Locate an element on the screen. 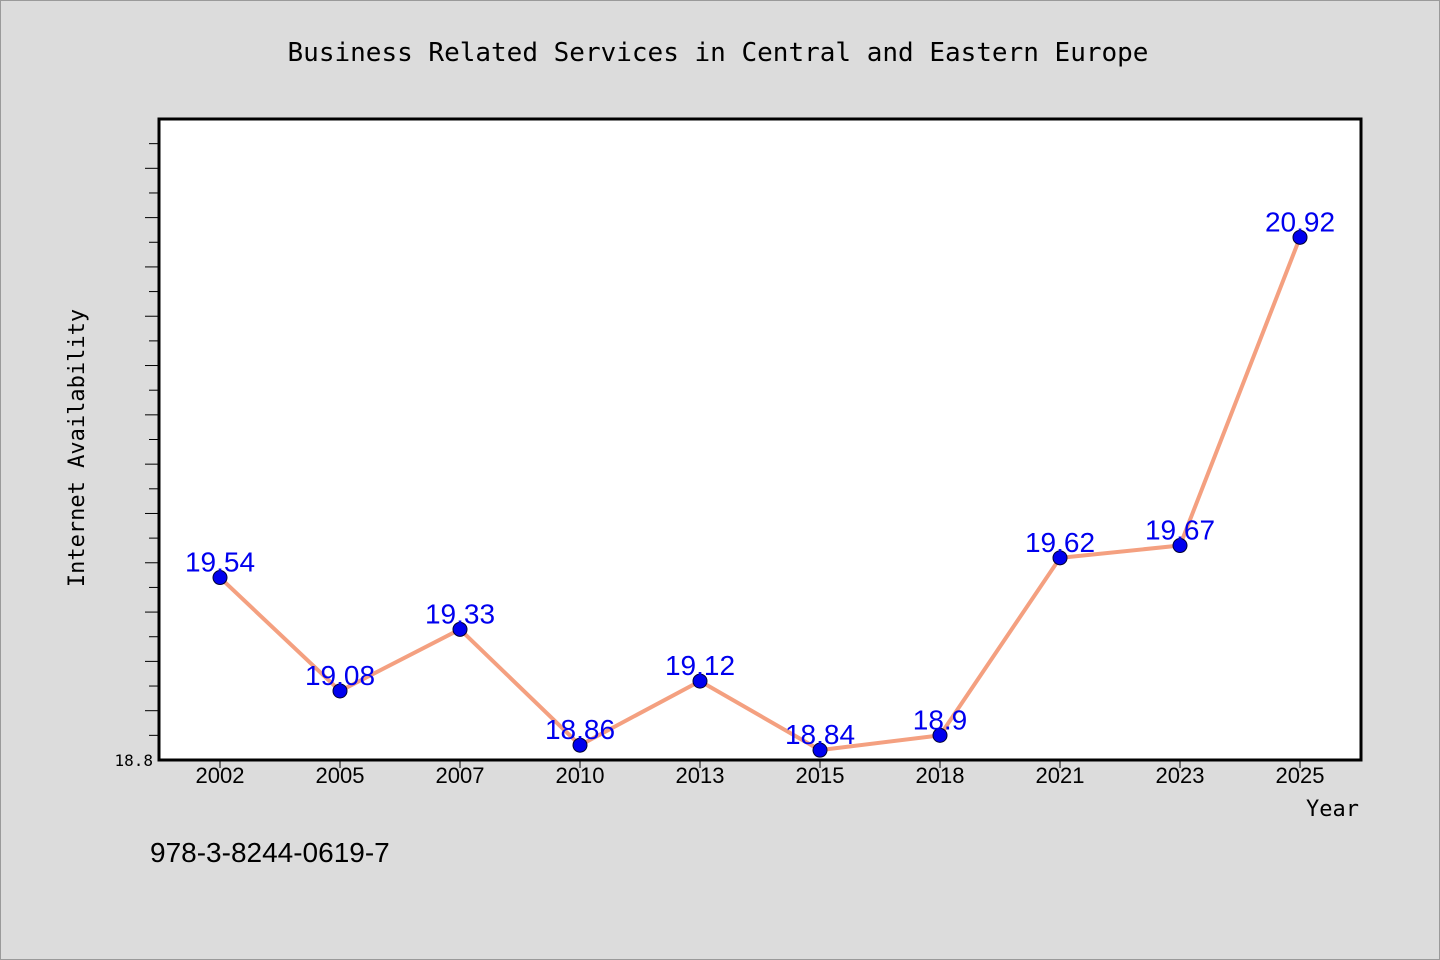  x-axis-ticks is located at coordinates (760, 764).